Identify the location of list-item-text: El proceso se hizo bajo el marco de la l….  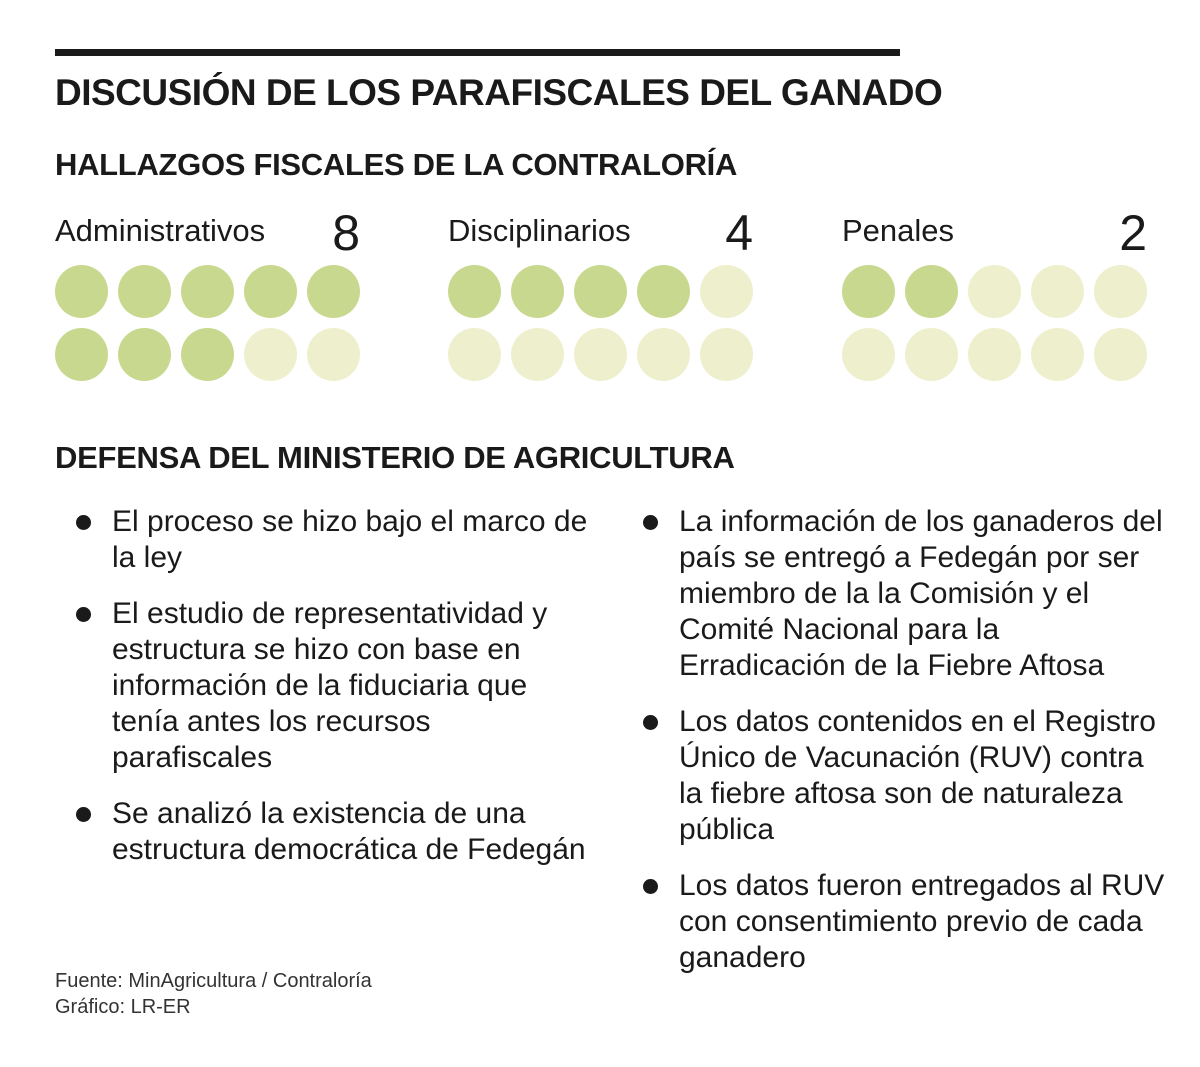
(350, 539).